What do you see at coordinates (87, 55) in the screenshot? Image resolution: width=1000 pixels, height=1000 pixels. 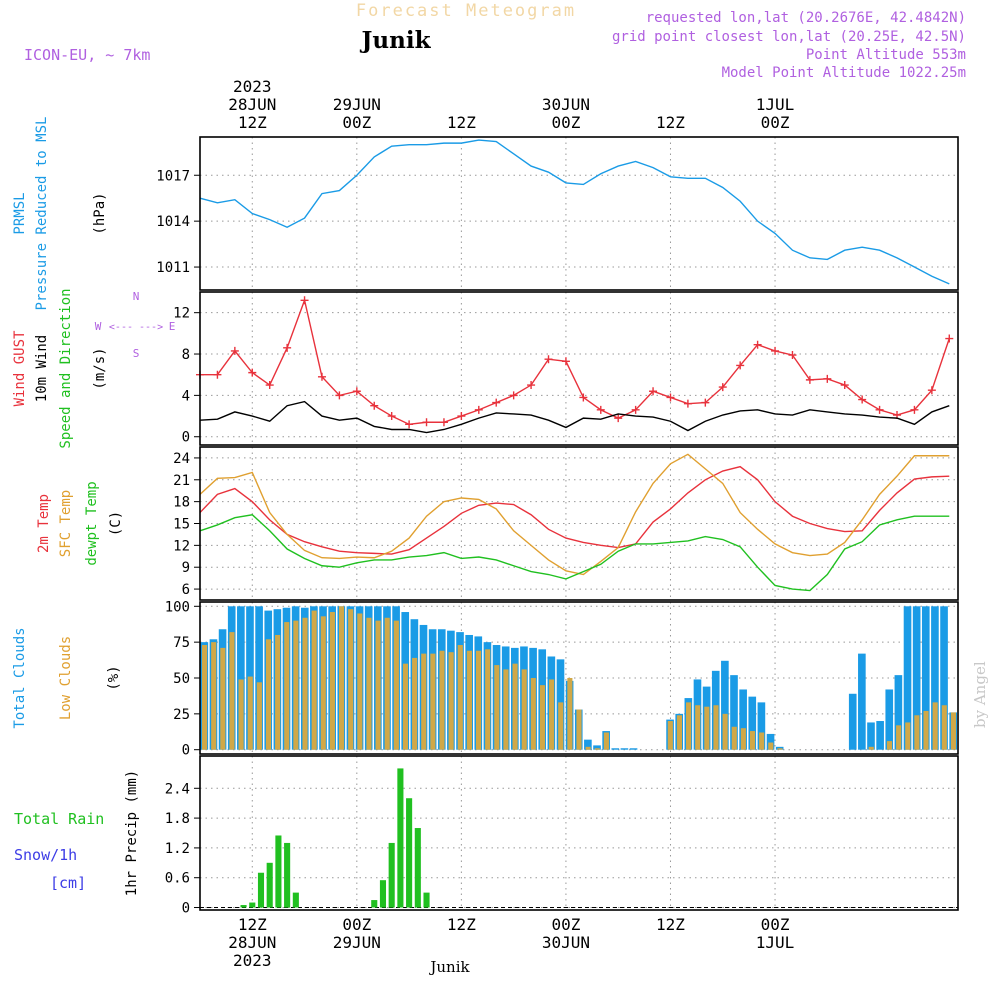 I see `model-label: ICON-EU, ~ 7km` at bounding box center [87, 55].